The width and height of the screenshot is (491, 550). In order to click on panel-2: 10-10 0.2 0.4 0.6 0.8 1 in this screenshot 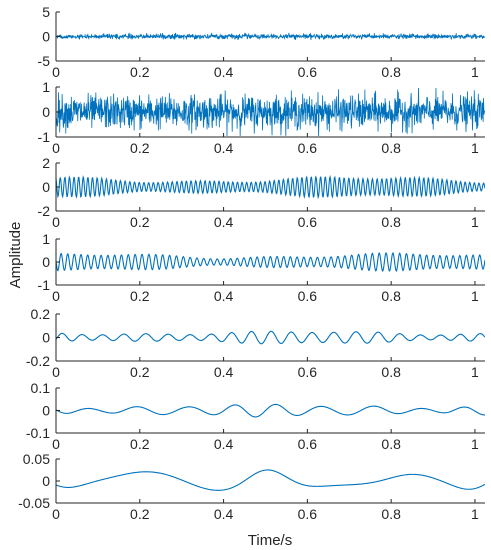, I will do `click(261, 117)`.